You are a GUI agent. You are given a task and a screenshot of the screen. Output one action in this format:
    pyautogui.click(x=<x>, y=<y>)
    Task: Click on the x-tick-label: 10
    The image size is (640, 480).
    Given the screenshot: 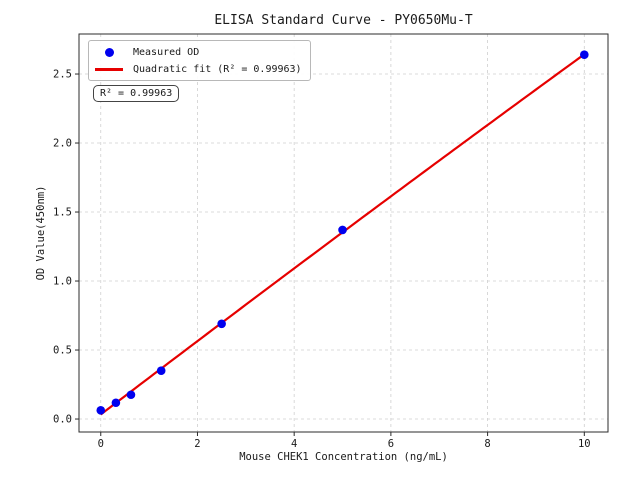 What is the action you would take?
    pyautogui.click(x=584, y=444)
    